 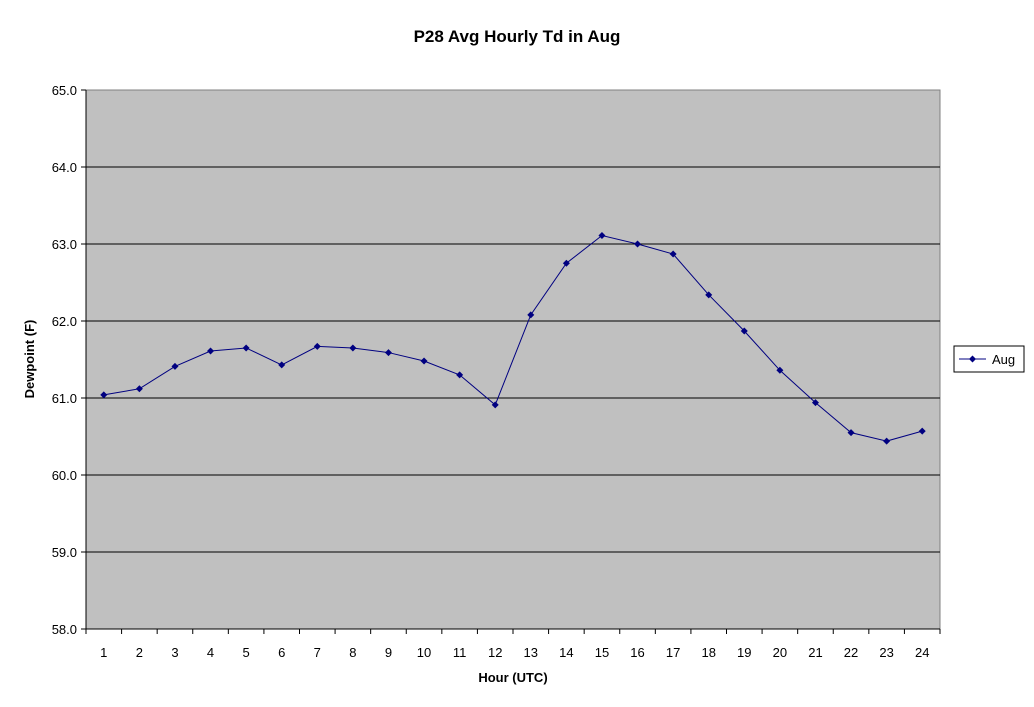 What do you see at coordinates (64, 167) in the screenshot?
I see `y-tick-label: 64.0` at bounding box center [64, 167].